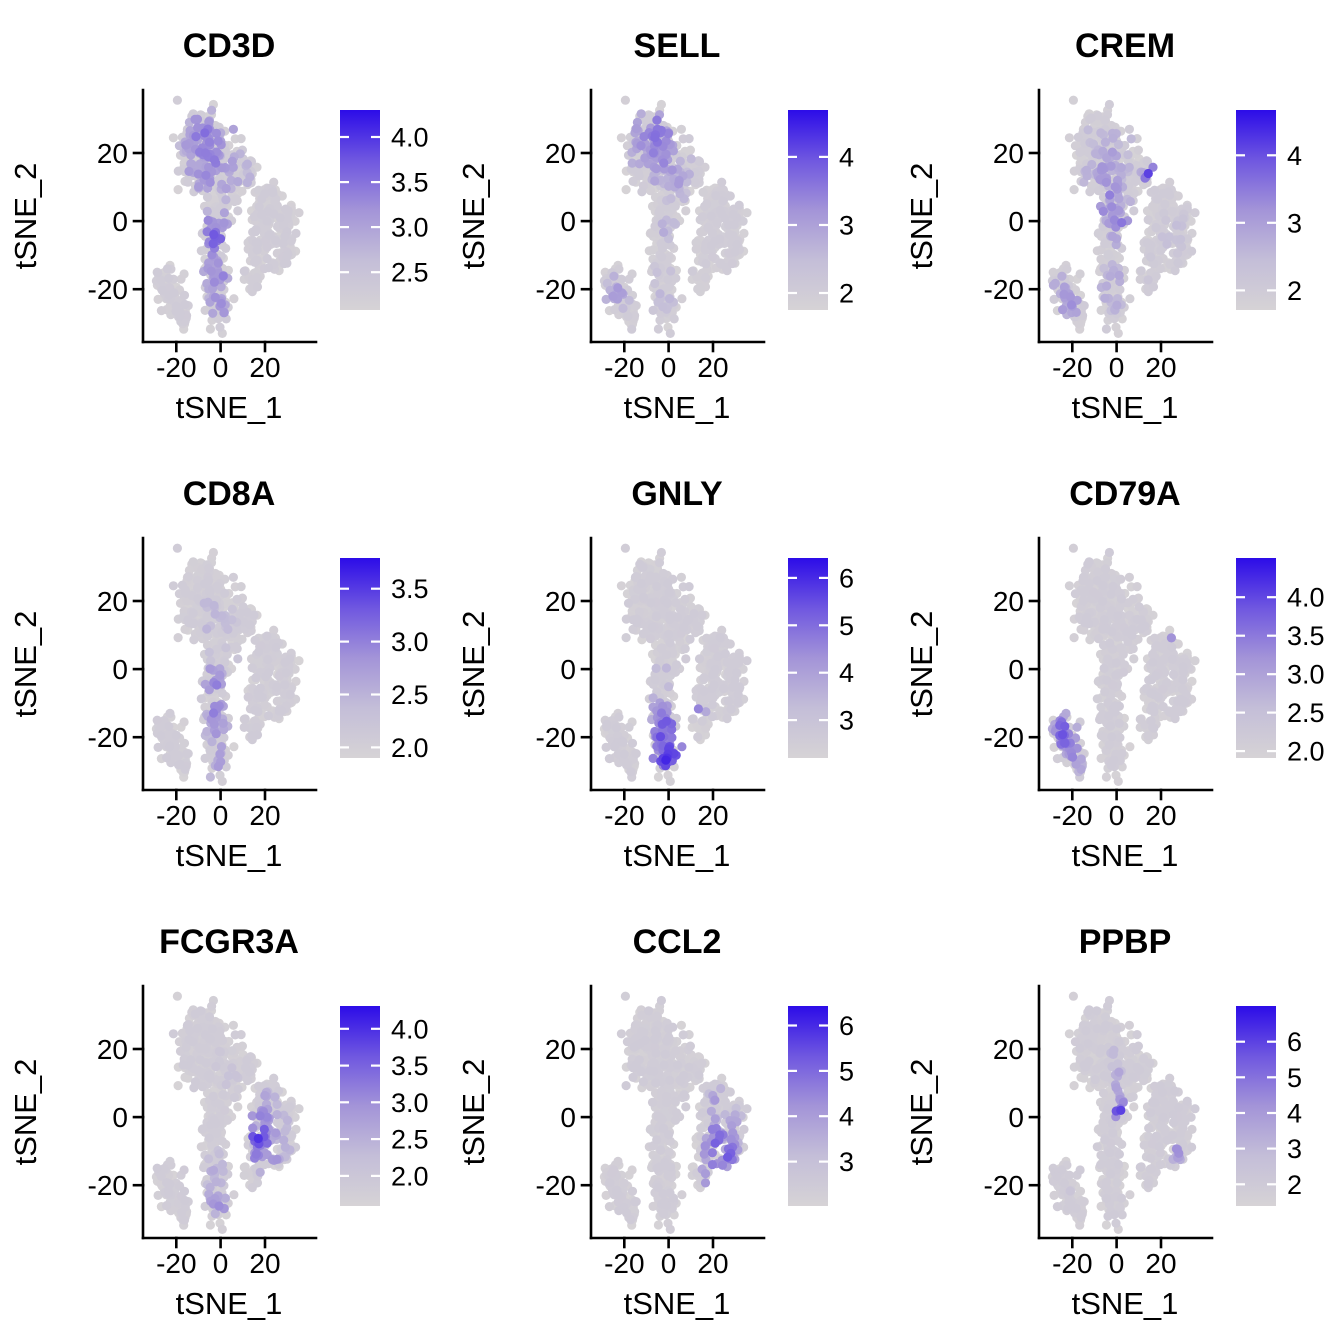  I want to click on x-tick-label: 0, so click(221, 367).